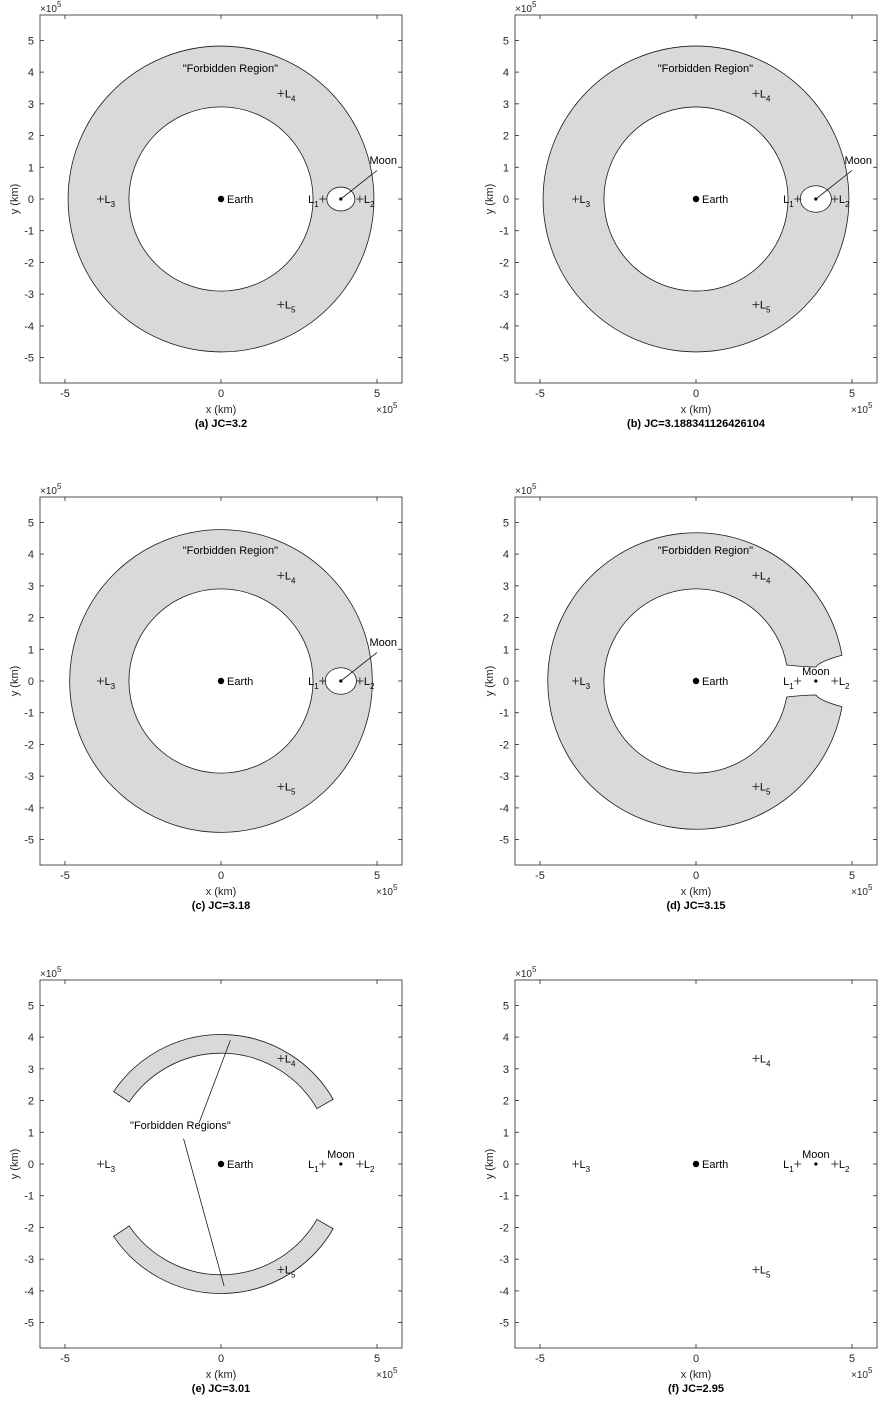 Image resolution: width=883 pixels, height=1401 pixels. I want to click on forbidden-regions-label: "Forbidden Regions", so click(180, 1126).